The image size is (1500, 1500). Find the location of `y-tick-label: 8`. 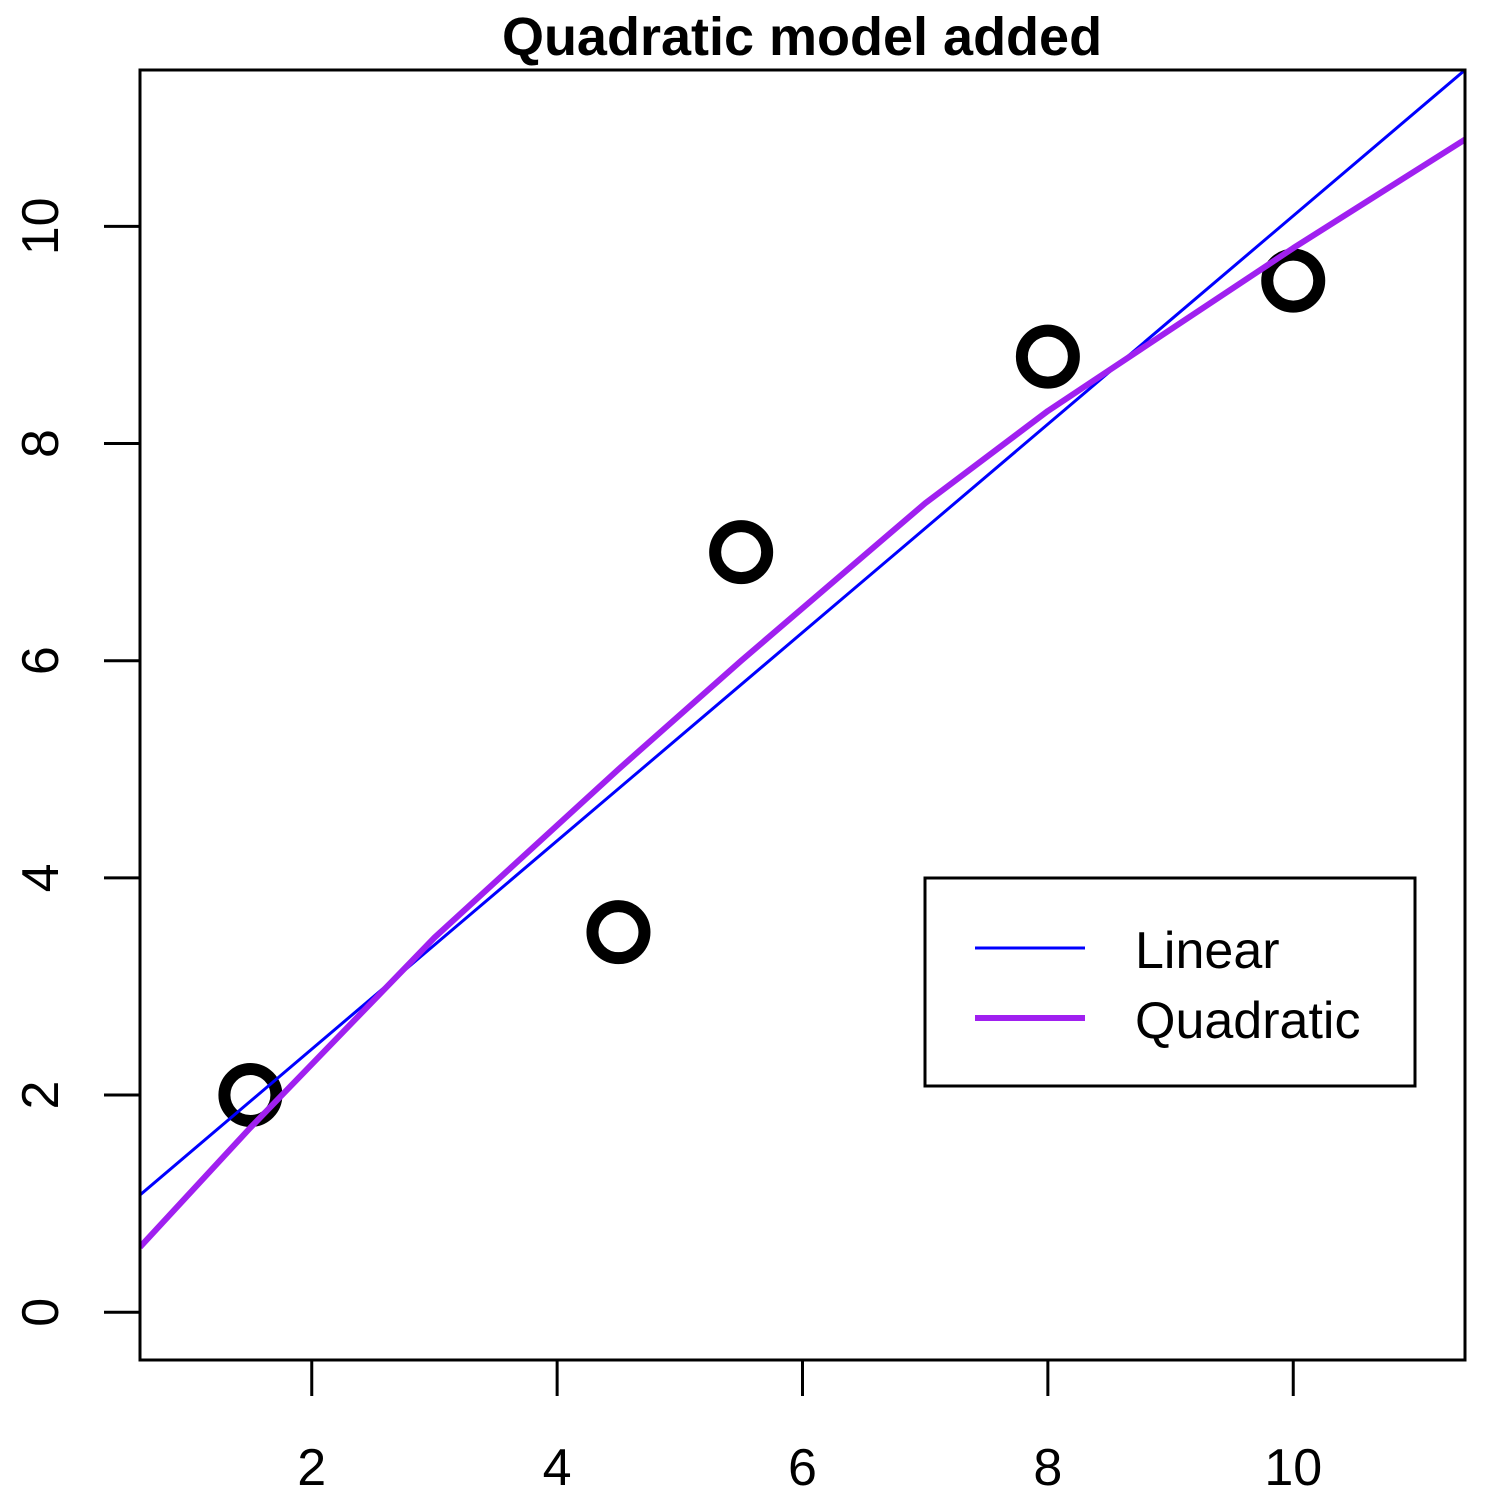

y-tick-label: 8 is located at coordinates (41, 443).